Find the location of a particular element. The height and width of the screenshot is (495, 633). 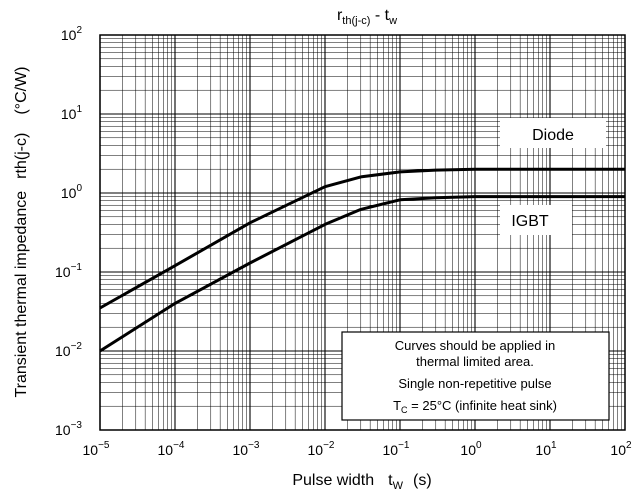

note-line4: TC = 25°C (infinite heat sink) is located at coordinates (475, 406).